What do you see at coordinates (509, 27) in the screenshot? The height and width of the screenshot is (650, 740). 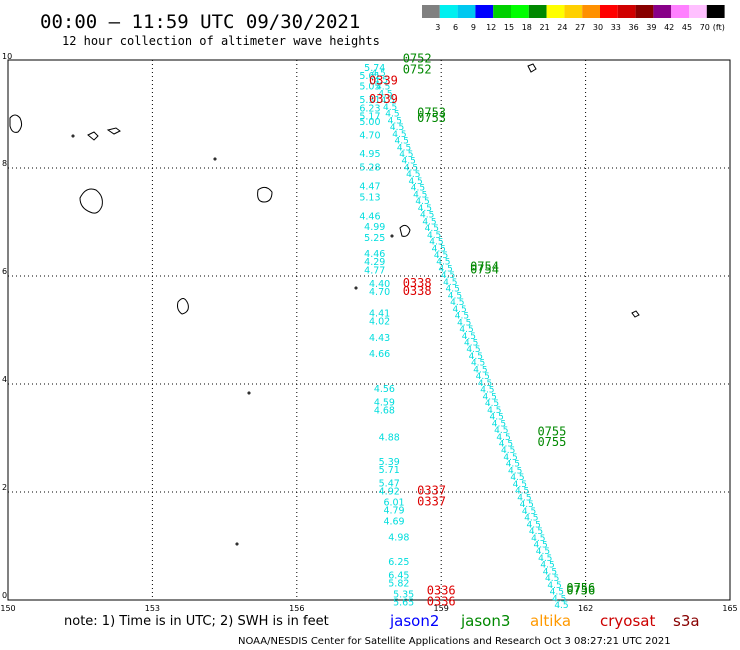 I see `colorbar-label: 15` at bounding box center [509, 27].